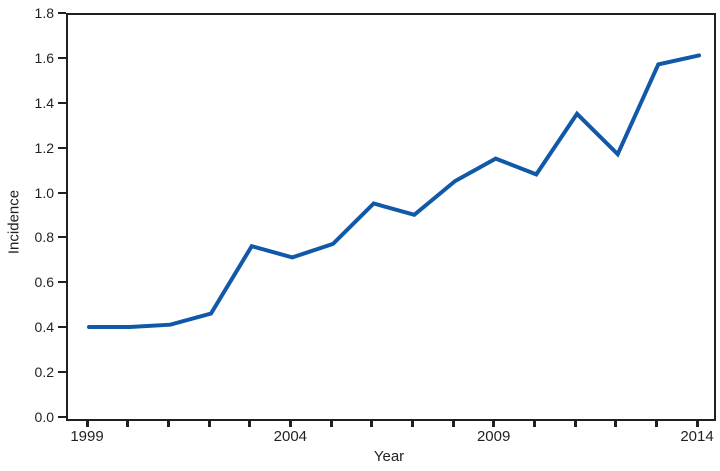 The width and height of the screenshot is (720, 471). I want to click on x-tick-label: 1999, so click(87, 436).